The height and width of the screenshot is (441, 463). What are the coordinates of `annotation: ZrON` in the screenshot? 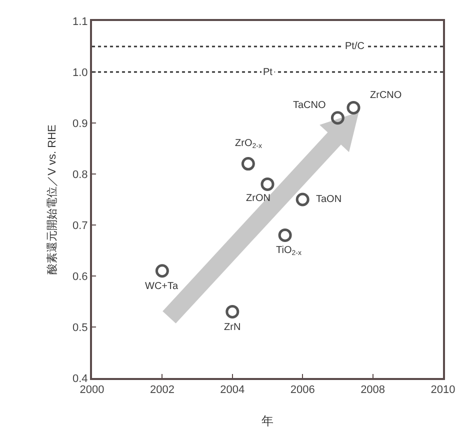 It's located at (258, 198).